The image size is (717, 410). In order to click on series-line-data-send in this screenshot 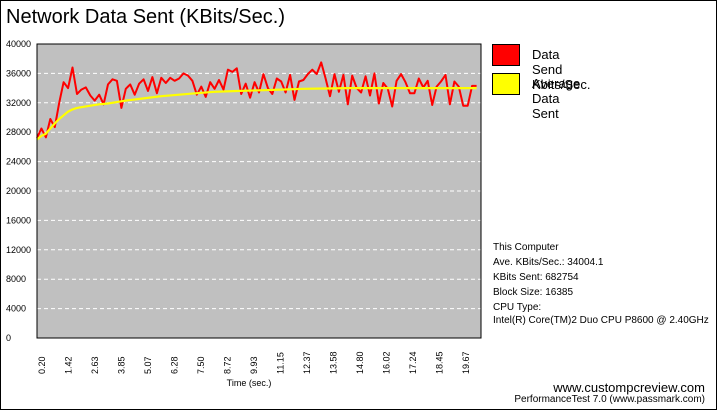, I will do `click(256, 100)`.